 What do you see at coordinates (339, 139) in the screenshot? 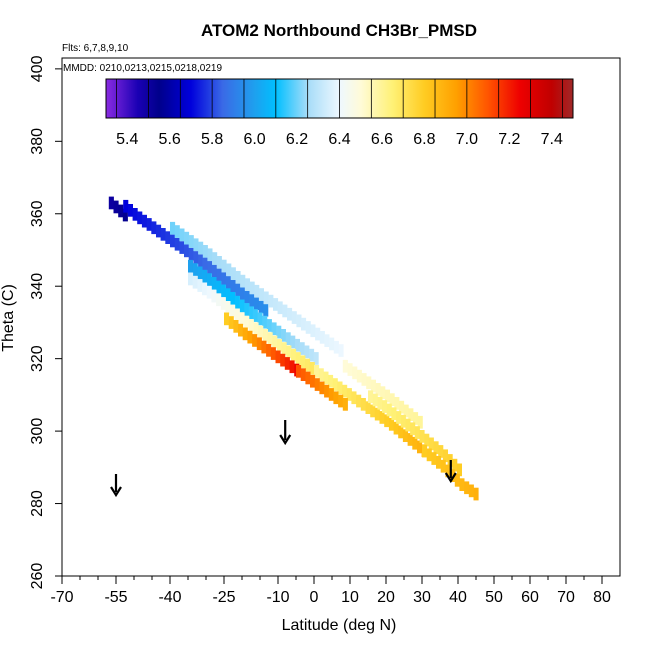
I see `colorbar-tick-label: 6.4` at bounding box center [339, 139].